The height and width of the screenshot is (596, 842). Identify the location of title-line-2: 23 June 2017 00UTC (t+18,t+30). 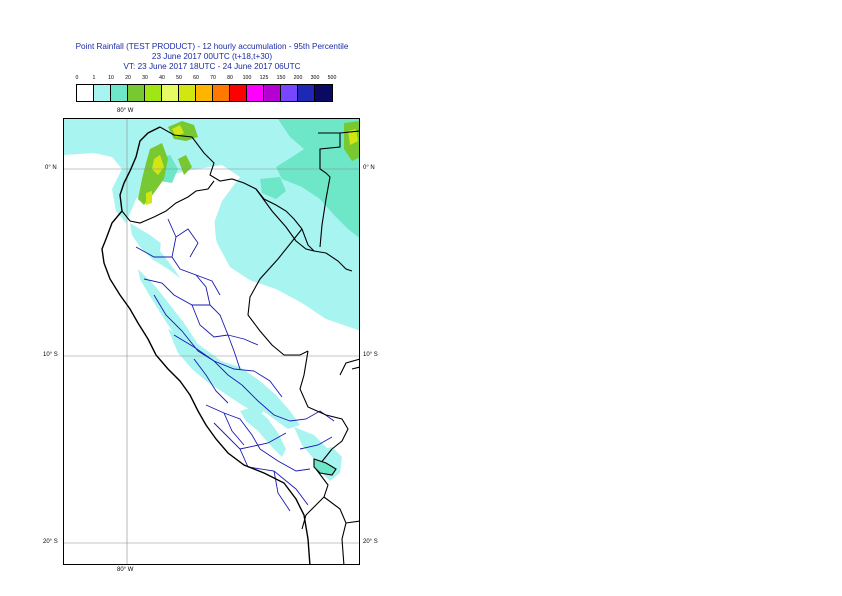
(212, 56).